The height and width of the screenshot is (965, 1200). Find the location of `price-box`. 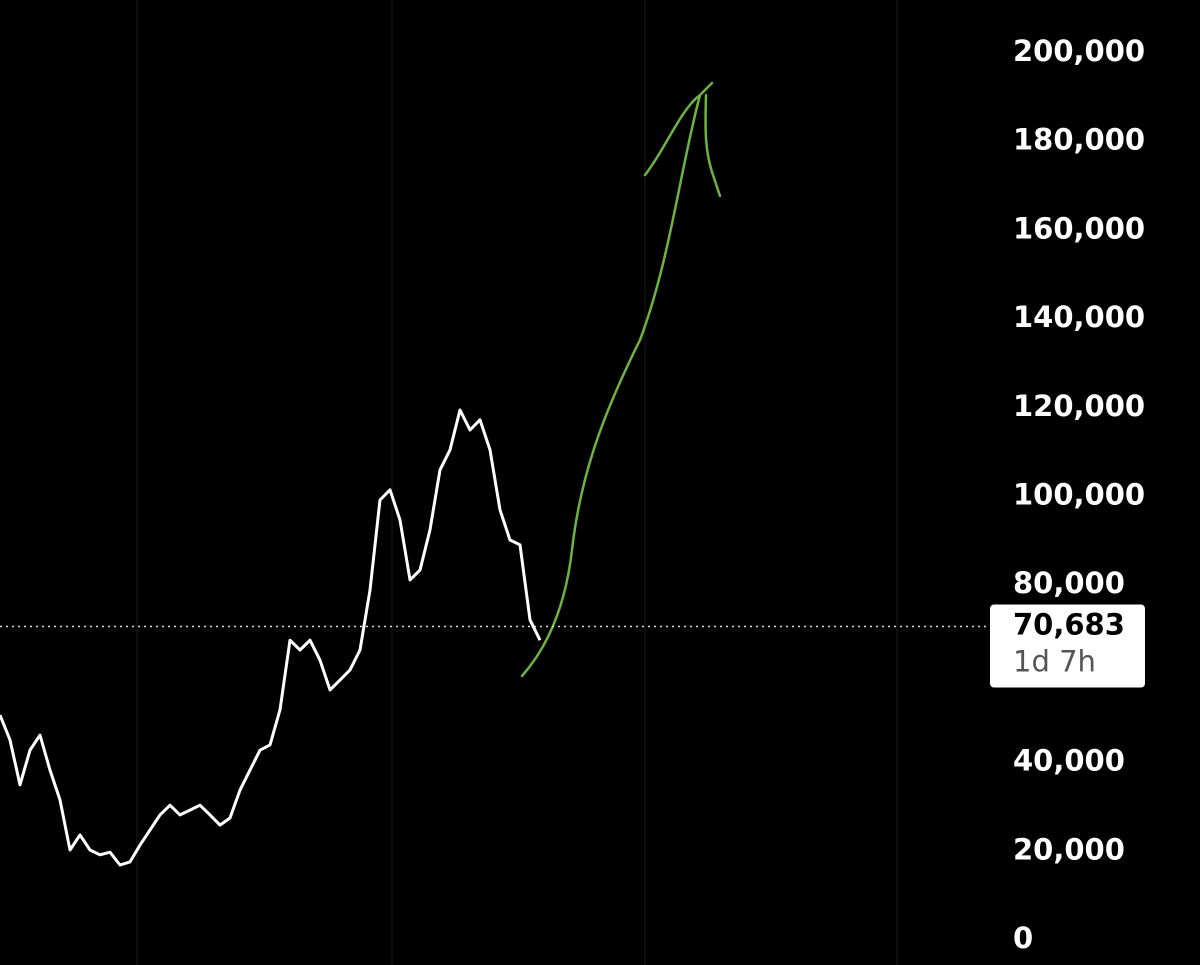

price-box is located at coordinates (1067, 646).